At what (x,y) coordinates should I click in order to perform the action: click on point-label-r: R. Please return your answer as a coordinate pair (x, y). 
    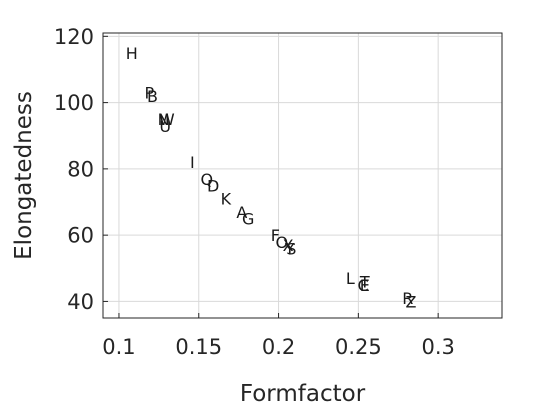
    Looking at the image, I should click on (407, 298).